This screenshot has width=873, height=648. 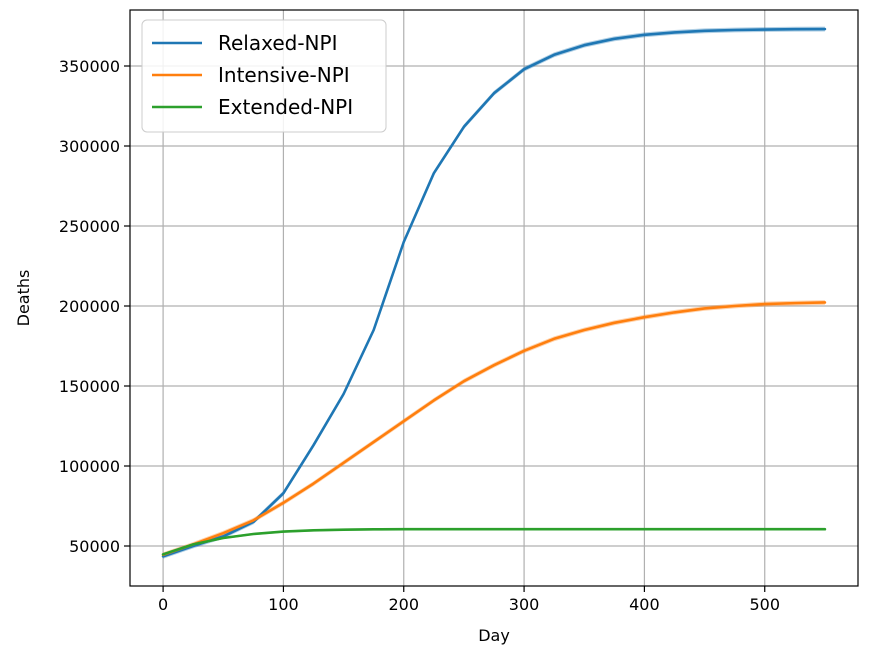 I want to click on y-tick-label: 200000, so click(x=89, y=306).